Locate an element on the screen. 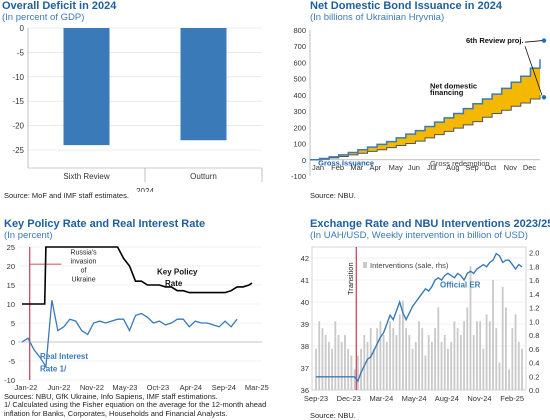  x-tick-label: Jun is located at coordinates (414, 167).